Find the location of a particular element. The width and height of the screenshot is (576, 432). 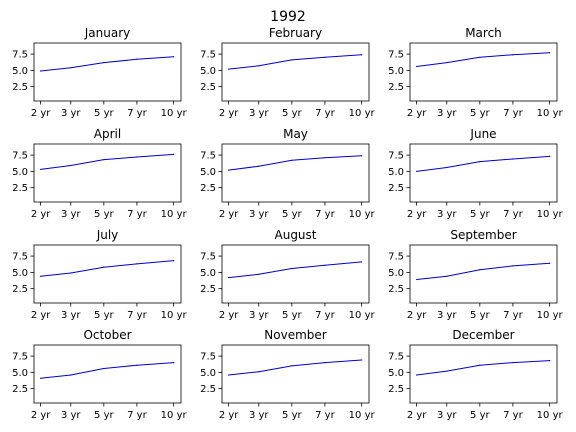

figure-title: 1992 is located at coordinates (288, 17).